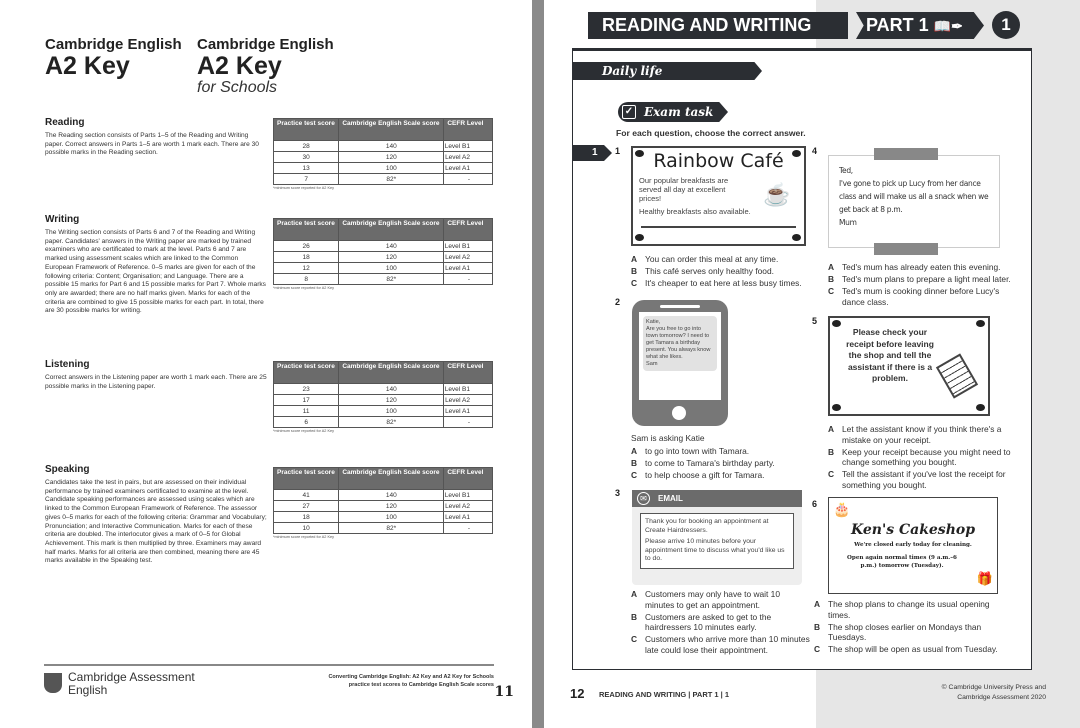 This screenshot has height=728, width=1080. I want to click on table-cell: 18, so click(306, 517).